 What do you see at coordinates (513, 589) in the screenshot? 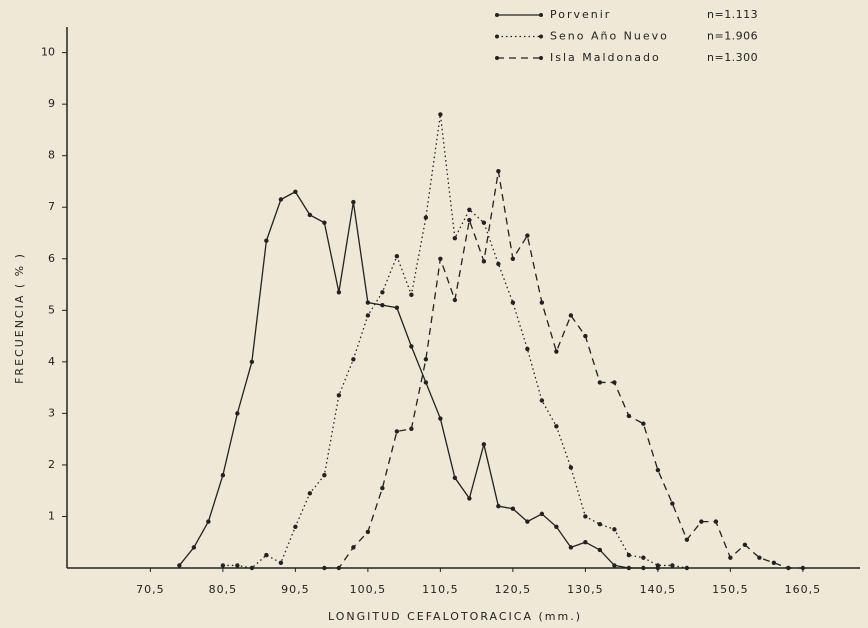
I see `x-tick-label: 120,5` at bounding box center [513, 589].